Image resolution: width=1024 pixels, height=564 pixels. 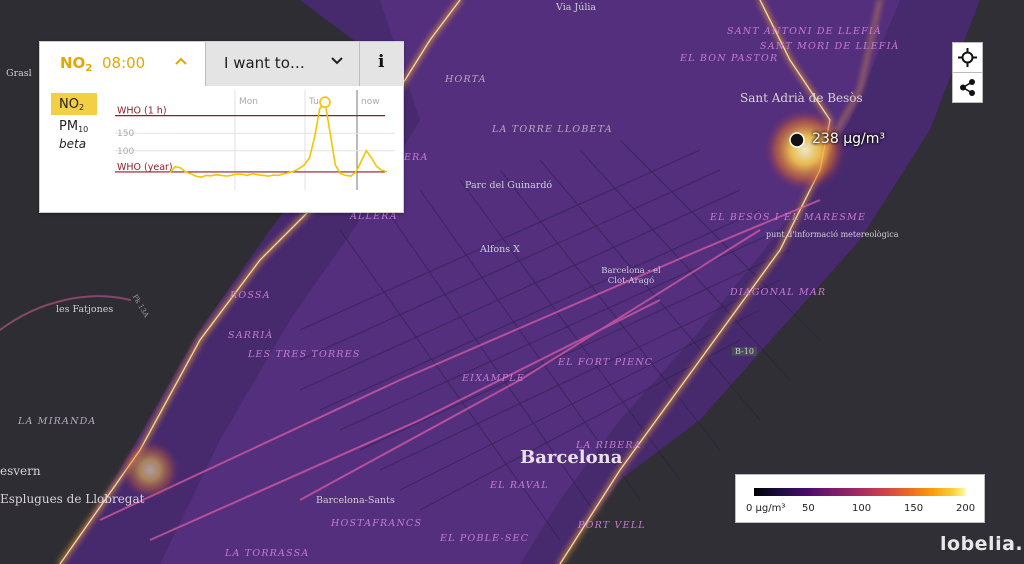 I want to click on panel-tabbar: NO2 08:00 I want to… i, so click(x=222, y=64).